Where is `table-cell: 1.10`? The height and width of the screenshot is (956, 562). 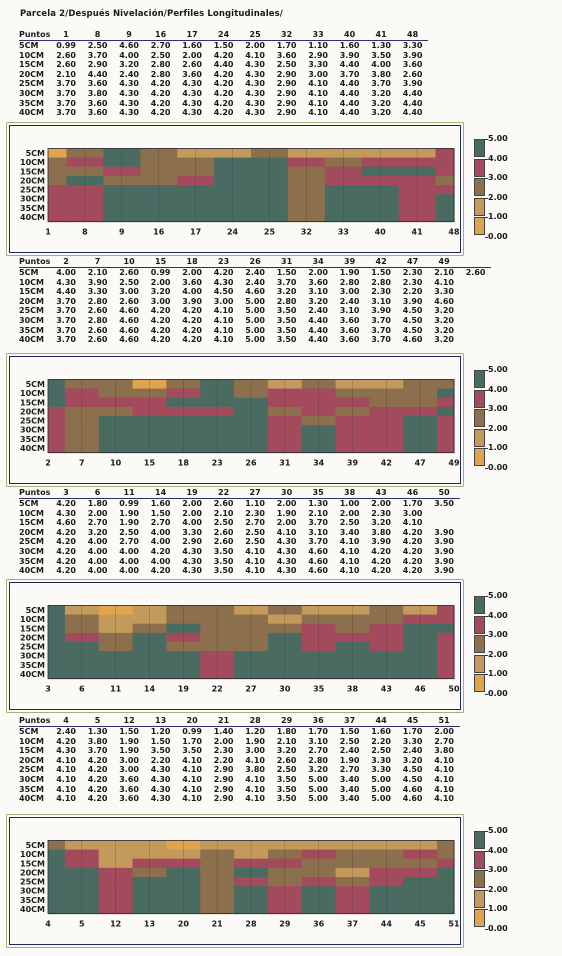
table-cell: 1.10 is located at coordinates (318, 45).